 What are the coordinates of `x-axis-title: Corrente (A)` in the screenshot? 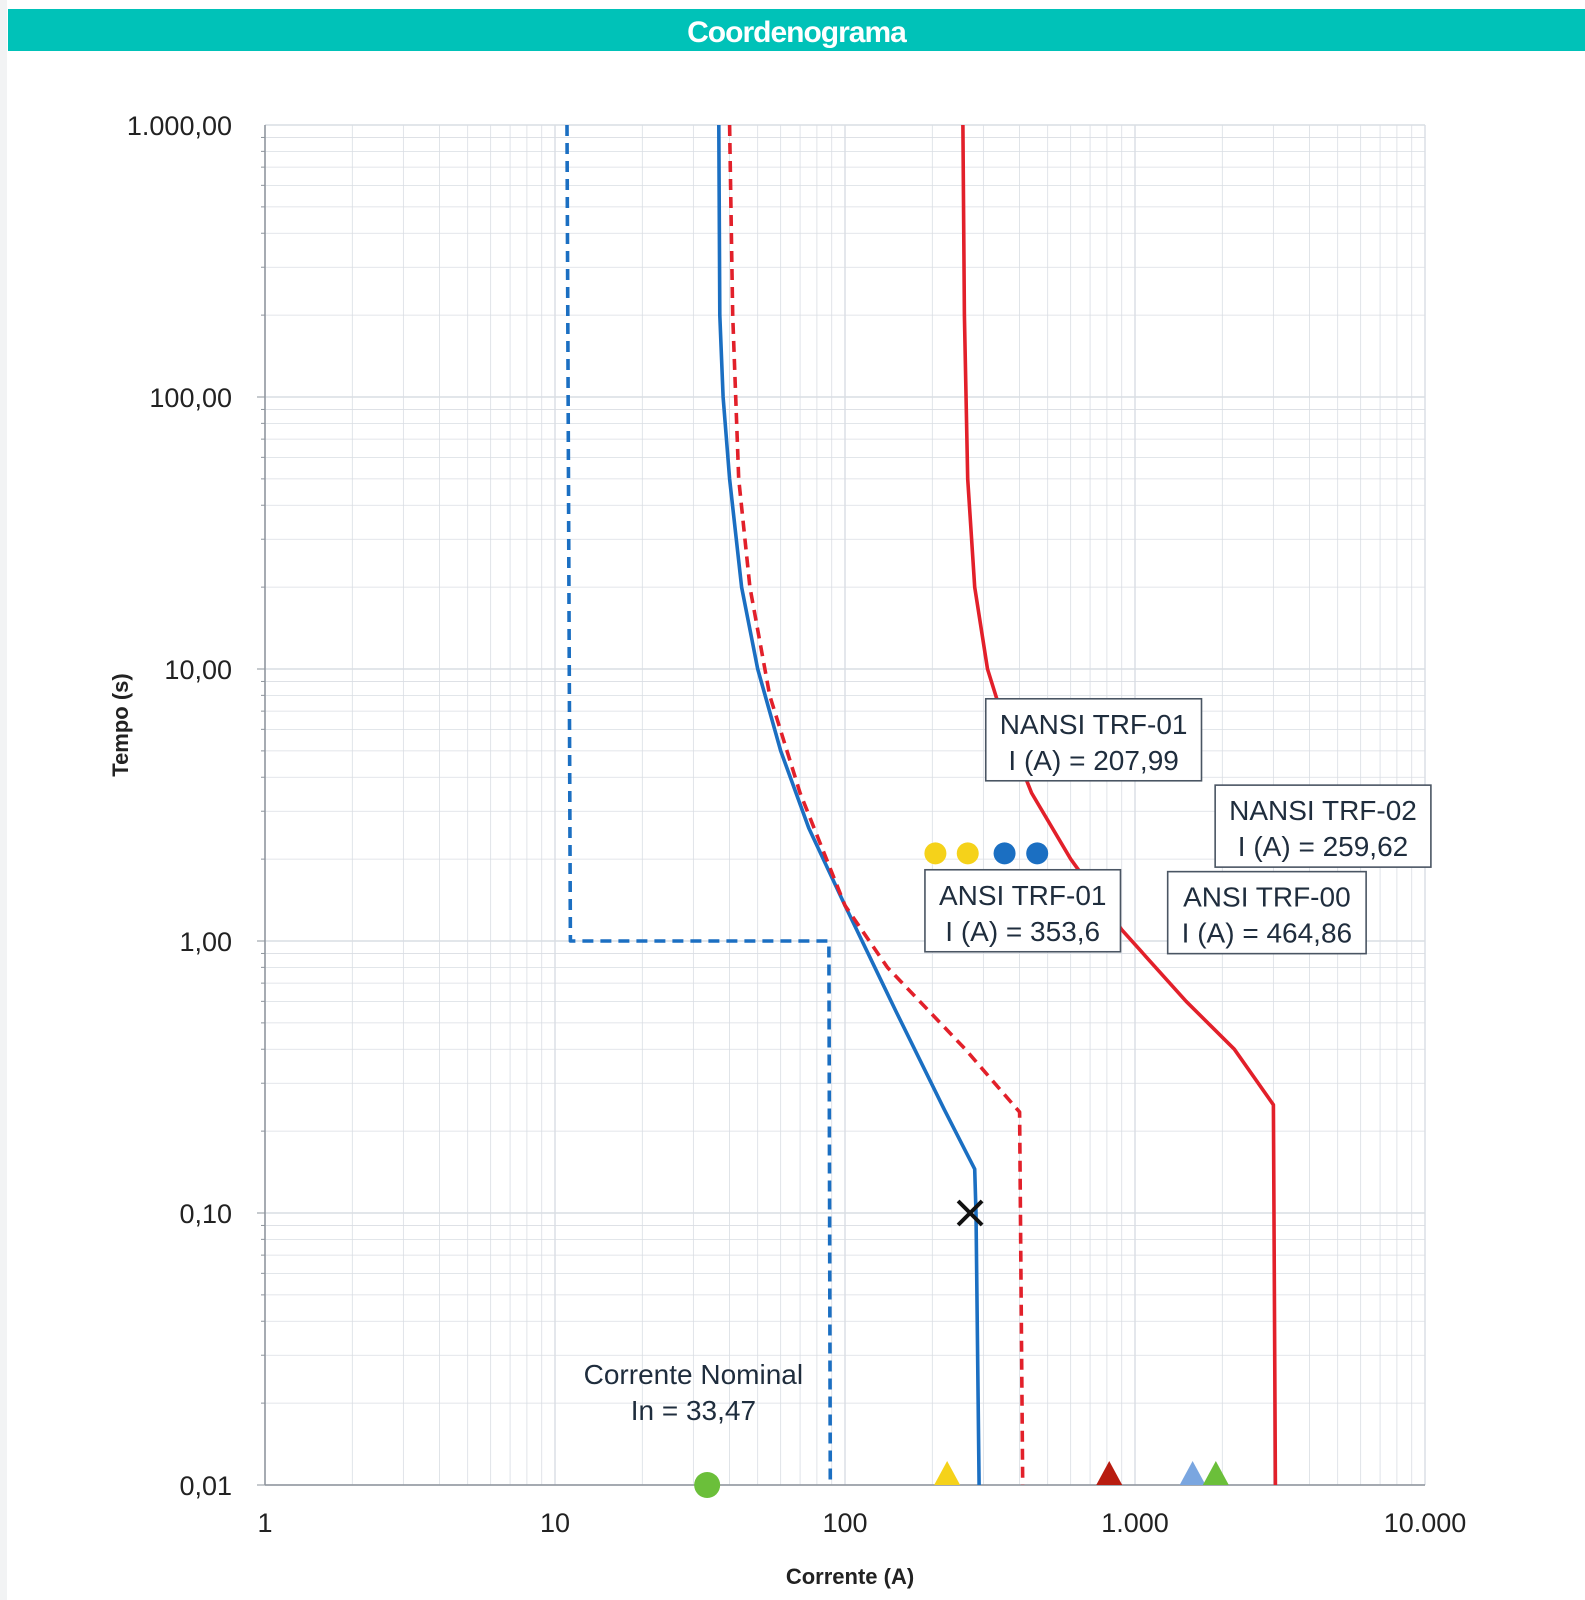 It's located at (850, 1576).